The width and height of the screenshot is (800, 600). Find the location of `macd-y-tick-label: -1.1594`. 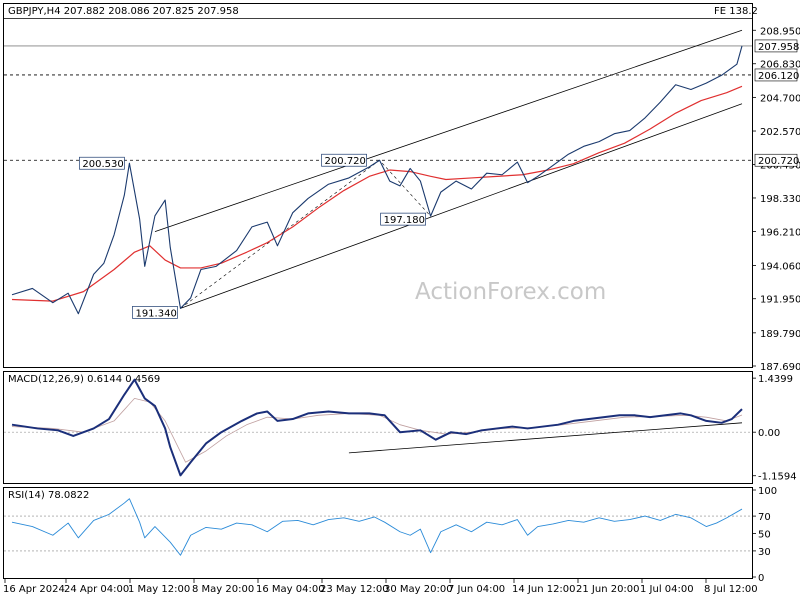

macd-y-tick-label: -1.1594 is located at coordinates (777, 477).